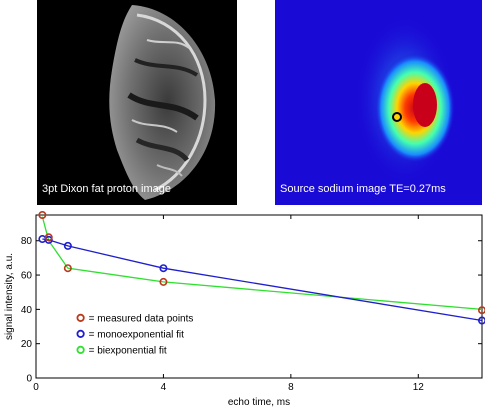 Image resolution: width=485 pixels, height=410 pixels. I want to click on roi-marker, so click(397, 117).